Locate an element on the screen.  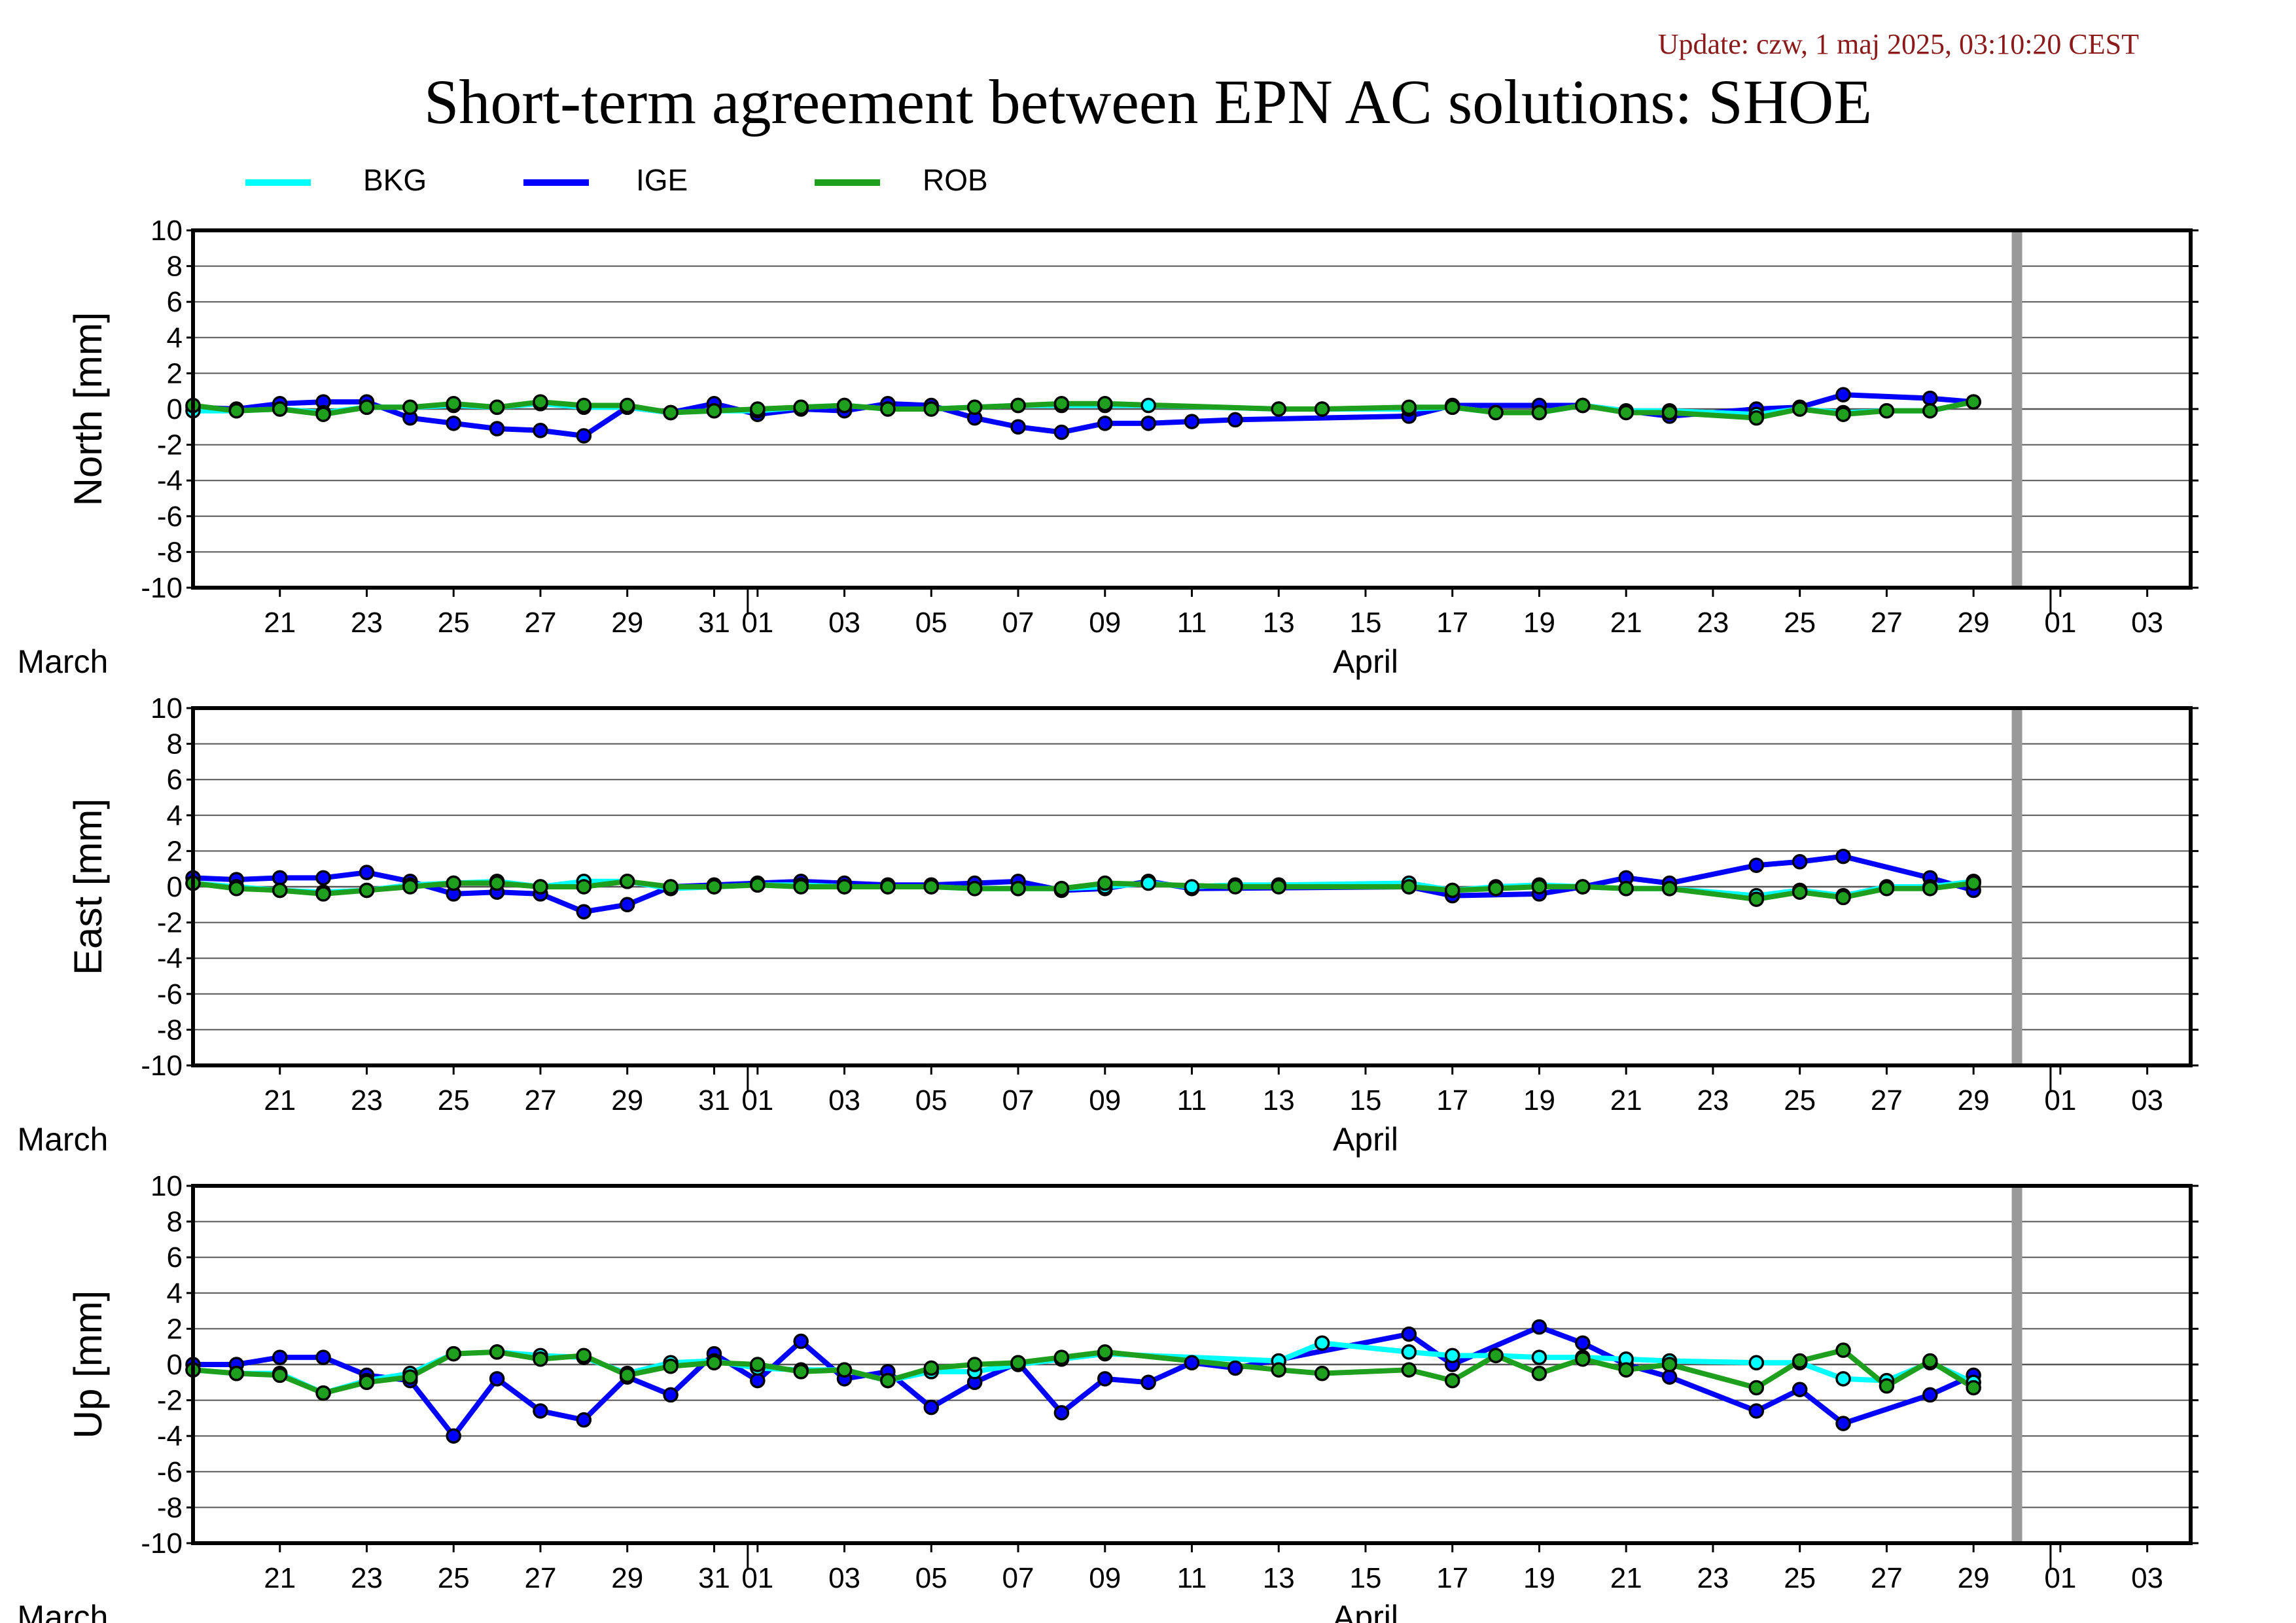
y-tick-label: -10 is located at coordinates (162, 1543).